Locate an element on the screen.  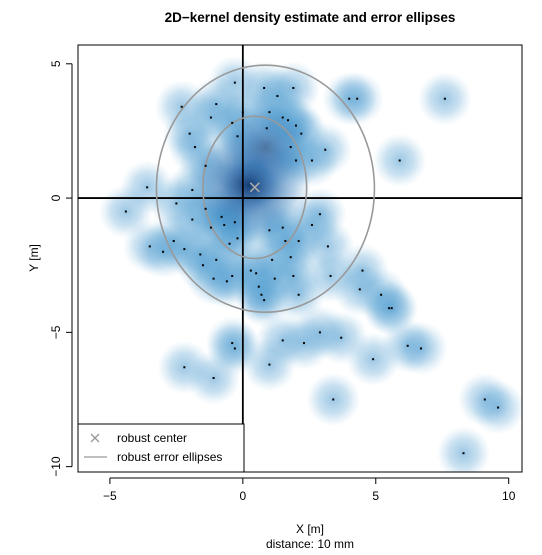
y-axis-label: Y [m] is located at coordinates (34, 258).